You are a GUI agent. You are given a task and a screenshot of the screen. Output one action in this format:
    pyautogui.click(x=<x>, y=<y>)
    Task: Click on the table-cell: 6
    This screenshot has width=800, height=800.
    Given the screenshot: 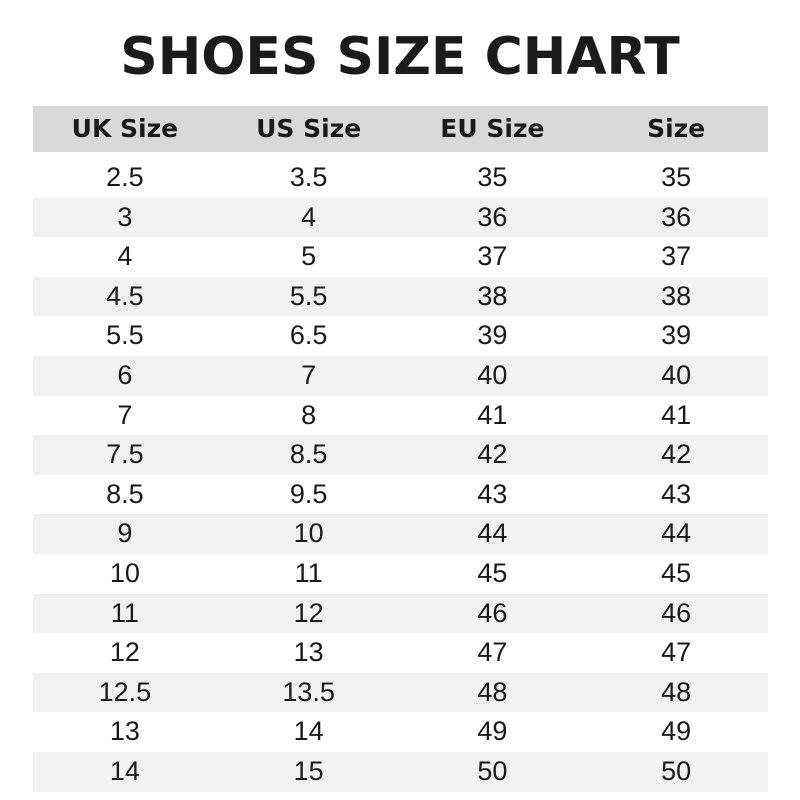 What is the action you would take?
    pyautogui.click(x=125, y=374)
    